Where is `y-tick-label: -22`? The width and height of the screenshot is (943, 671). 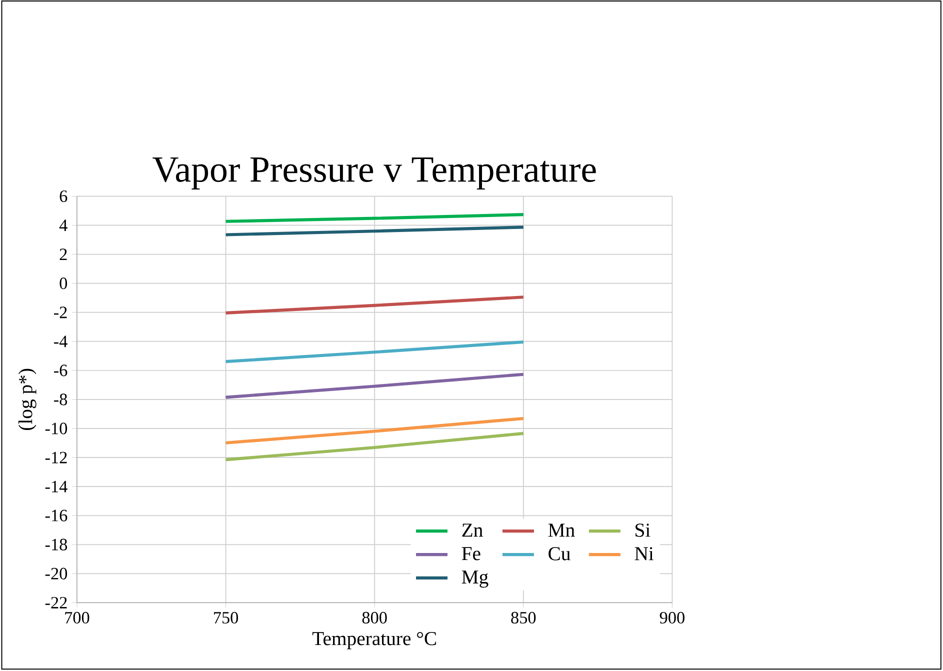 y-tick-label: -22 is located at coordinates (56, 602).